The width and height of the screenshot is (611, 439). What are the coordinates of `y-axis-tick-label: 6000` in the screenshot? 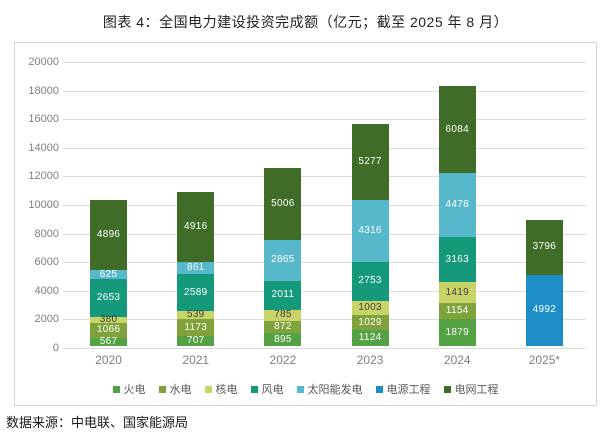 It's located at (46, 262).